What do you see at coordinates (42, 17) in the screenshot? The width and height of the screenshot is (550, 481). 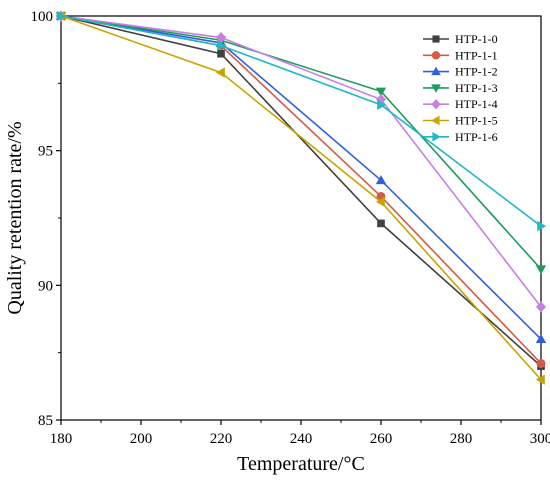 I see `y-tick-label: 100` at bounding box center [42, 17].